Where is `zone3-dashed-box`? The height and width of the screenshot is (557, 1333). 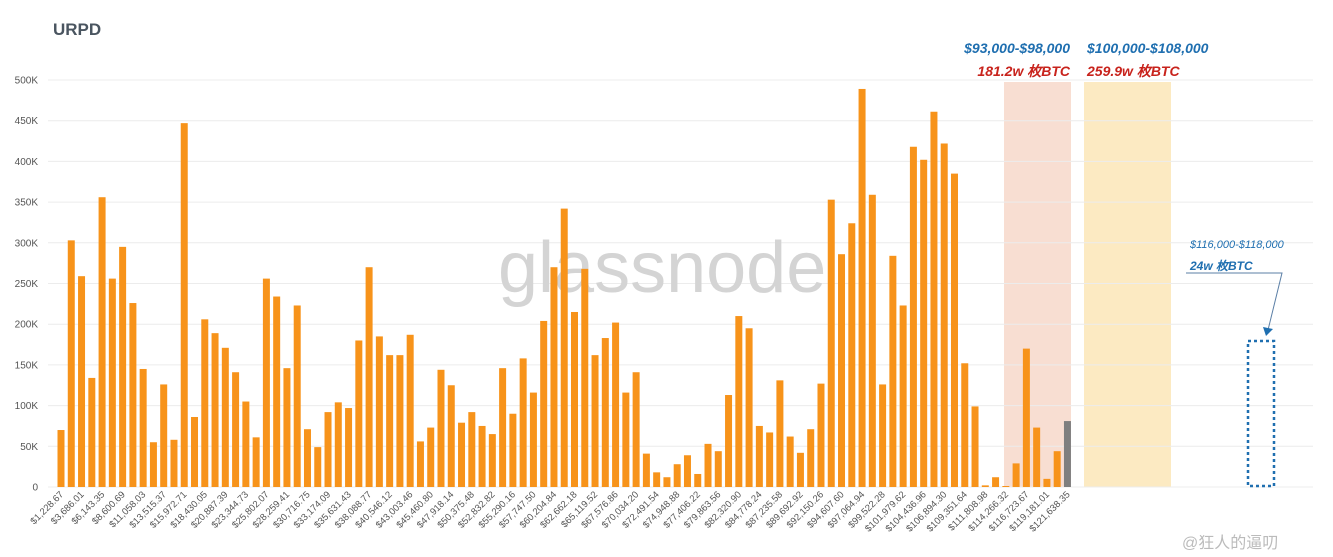 zone3-dashed-box is located at coordinates (1261, 413).